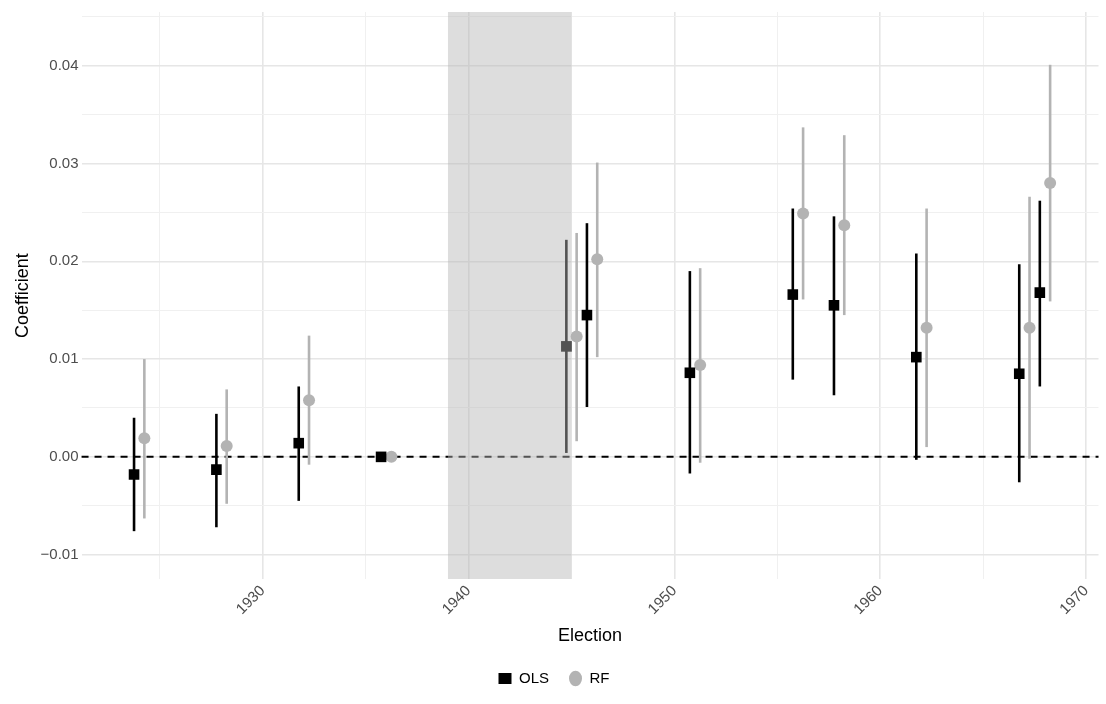 The image size is (1106, 704). Describe the element at coordinates (590, 635) in the screenshot. I see `x-axis-title: Election` at that location.